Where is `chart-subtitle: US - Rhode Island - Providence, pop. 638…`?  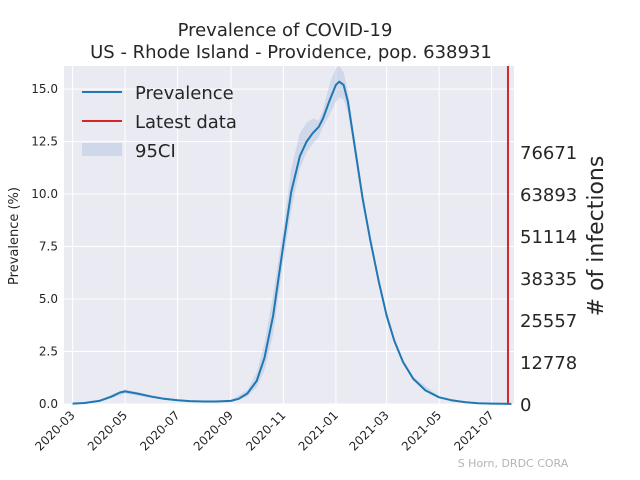
chart-subtitle: US - Rhode Island - Providence, pop. 638… is located at coordinates (291, 52).